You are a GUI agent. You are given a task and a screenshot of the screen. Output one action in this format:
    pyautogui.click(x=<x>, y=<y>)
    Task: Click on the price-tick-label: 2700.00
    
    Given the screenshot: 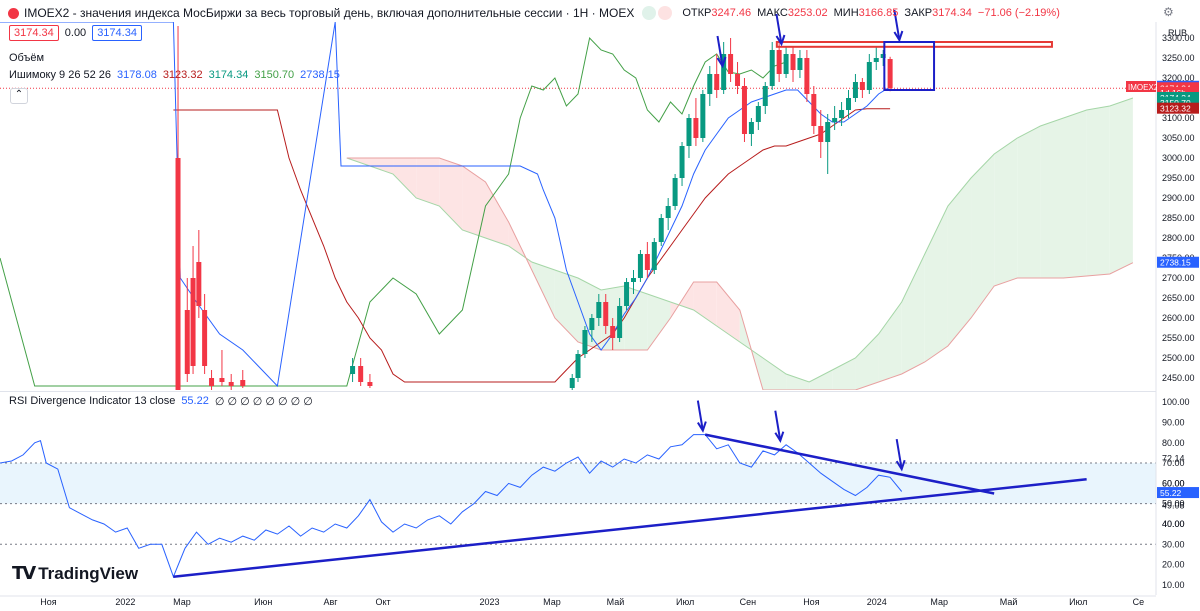 What is the action you would take?
    pyautogui.click(x=1178, y=278)
    